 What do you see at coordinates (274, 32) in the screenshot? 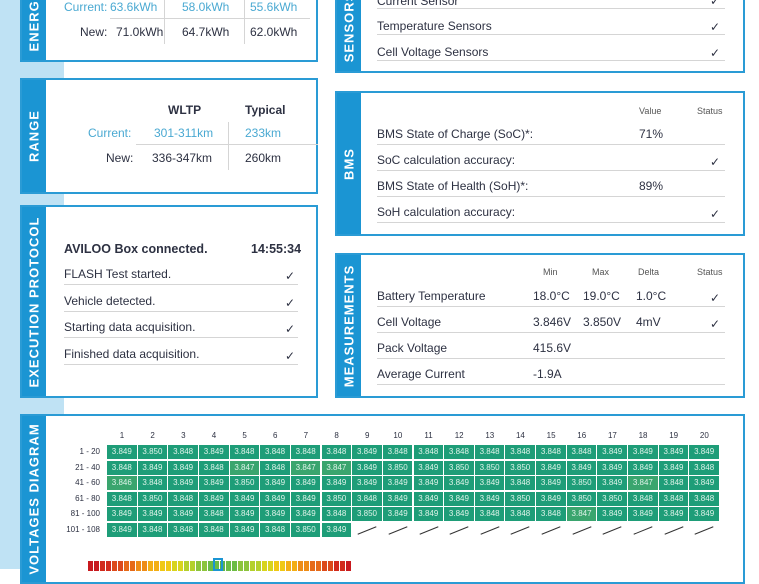
I see `energy-new-3: 62.0kWh` at bounding box center [274, 32].